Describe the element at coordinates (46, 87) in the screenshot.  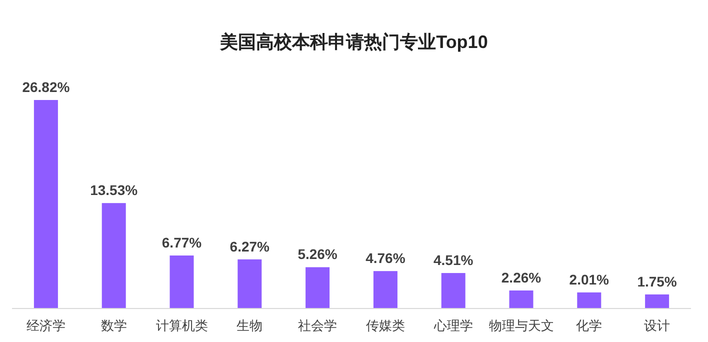
I see `data-label: 26.82%` at that location.